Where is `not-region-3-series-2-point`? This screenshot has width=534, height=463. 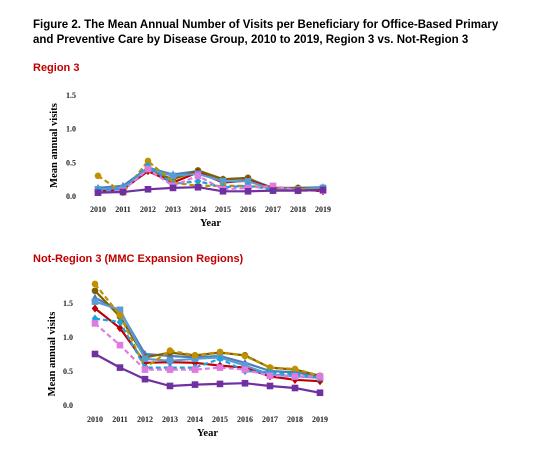 not-region-3-series-2-point is located at coordinates (95, 308).